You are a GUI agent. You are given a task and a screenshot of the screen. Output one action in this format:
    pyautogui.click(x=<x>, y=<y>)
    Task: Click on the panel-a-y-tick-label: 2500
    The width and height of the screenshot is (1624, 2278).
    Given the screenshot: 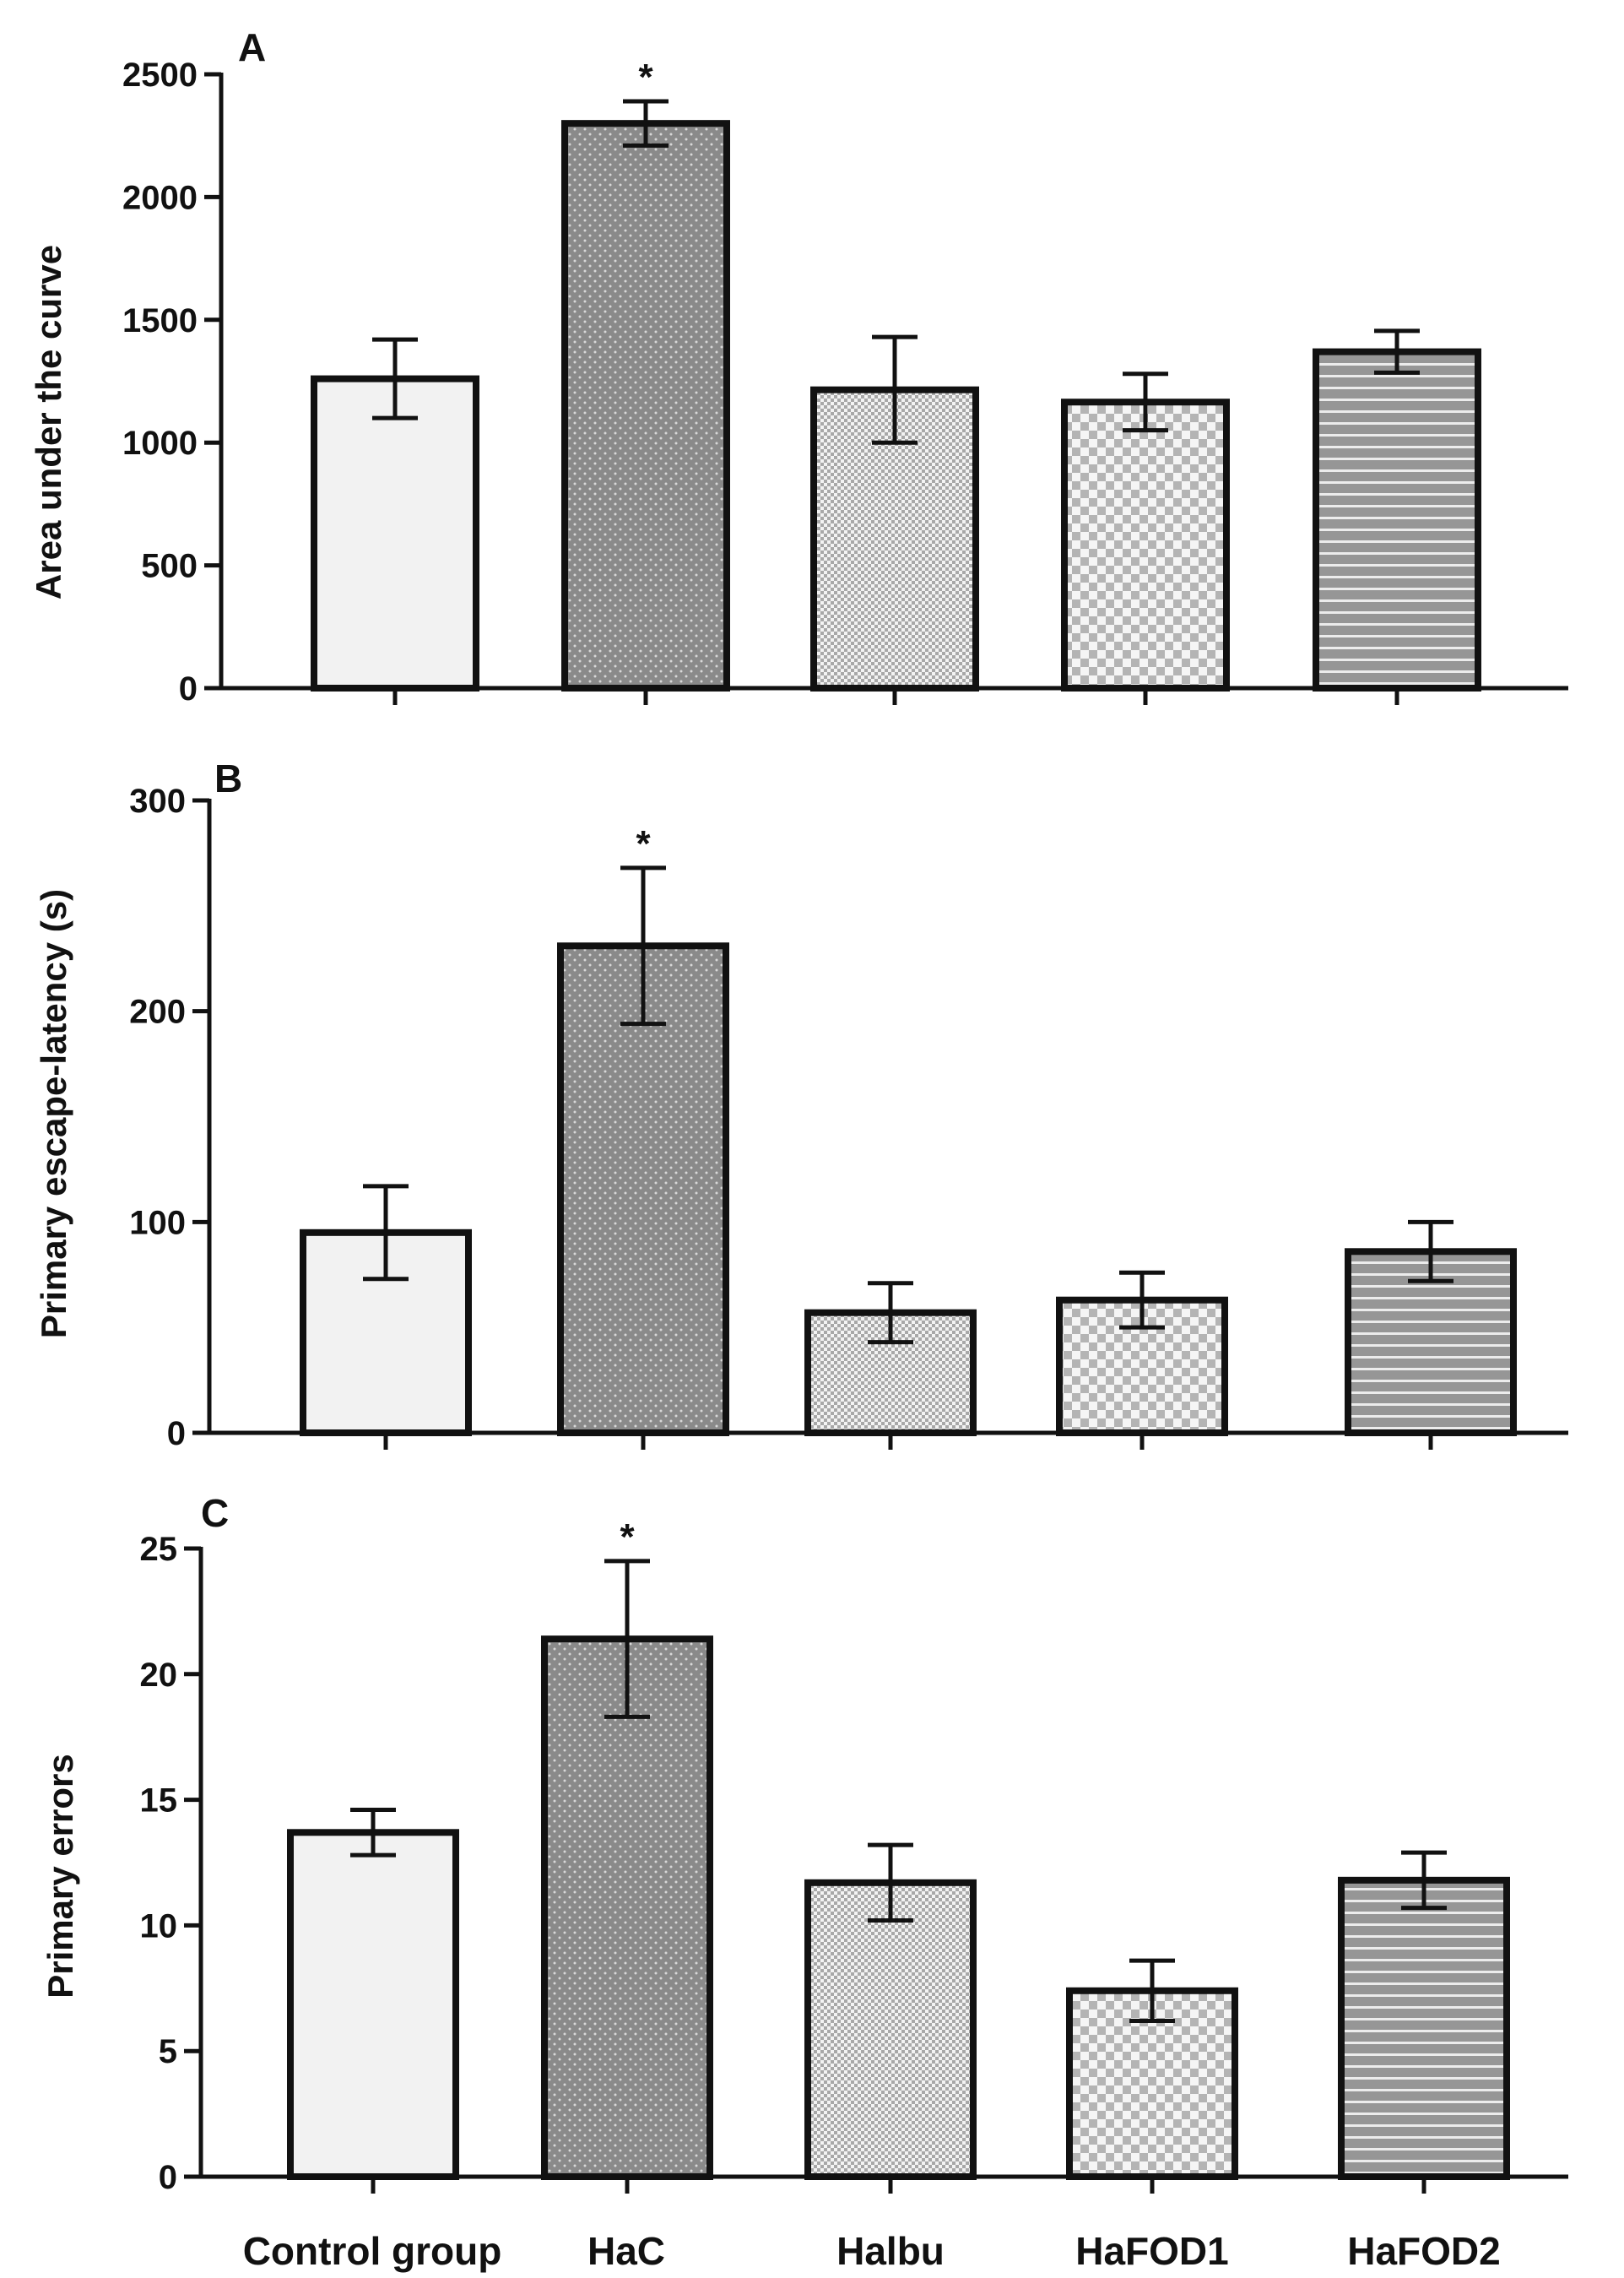 What is the action you would take?
    pyautogui.click(x=160, y=75)
    